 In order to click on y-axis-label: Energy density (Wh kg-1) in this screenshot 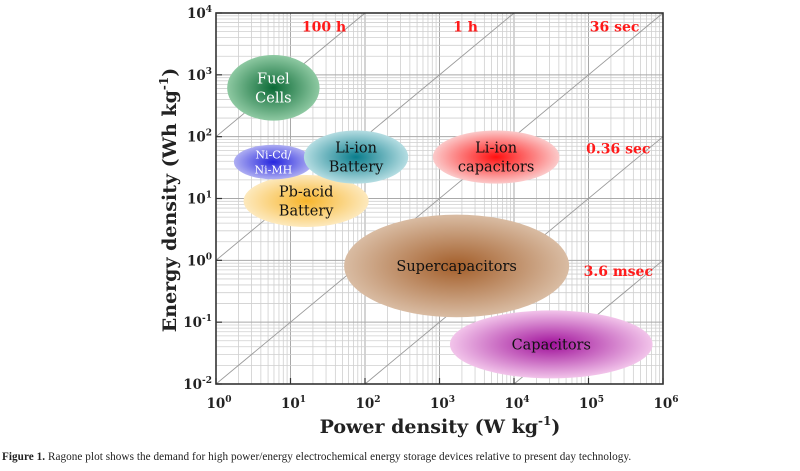, I will do `click(169, 200)`.